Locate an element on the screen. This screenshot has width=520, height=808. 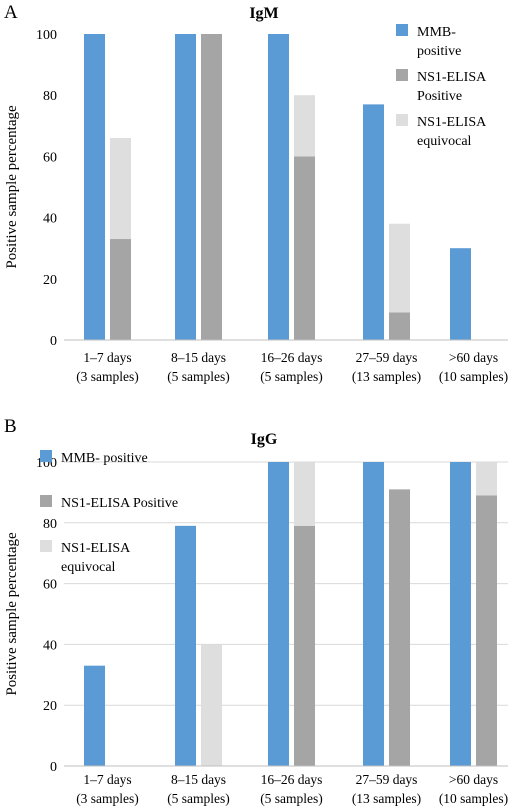
chart-1-legend-label: equivocal is located at coordinates (444, 141).